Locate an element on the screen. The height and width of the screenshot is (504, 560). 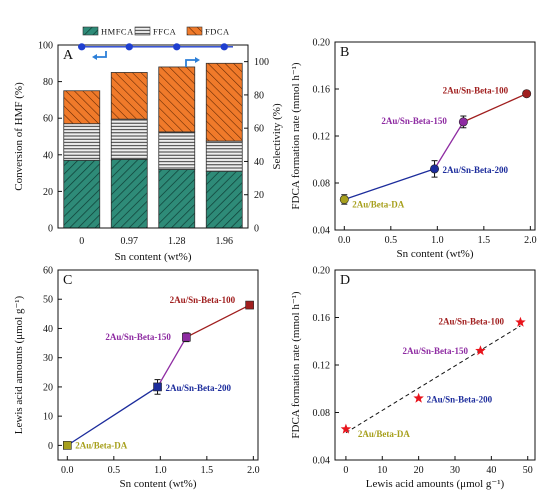
x-tick-label: 1.28 is located at coordinates (177, 241).